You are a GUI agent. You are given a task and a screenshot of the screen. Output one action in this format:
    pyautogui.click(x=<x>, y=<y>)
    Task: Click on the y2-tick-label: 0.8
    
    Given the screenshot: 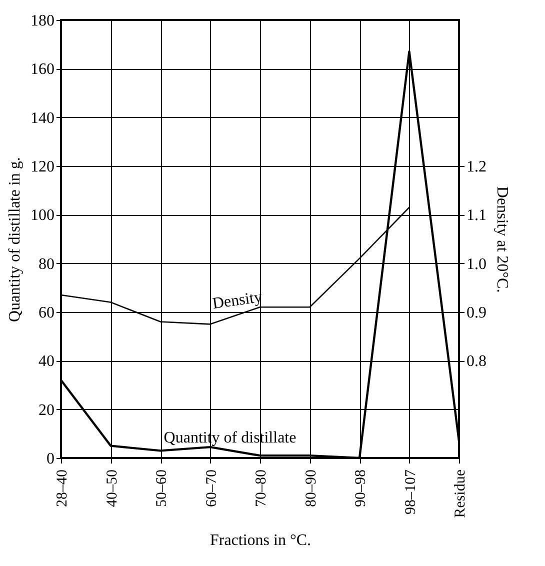 What is the action you would take?
    pyautogui.click(x=476, y=361)
    